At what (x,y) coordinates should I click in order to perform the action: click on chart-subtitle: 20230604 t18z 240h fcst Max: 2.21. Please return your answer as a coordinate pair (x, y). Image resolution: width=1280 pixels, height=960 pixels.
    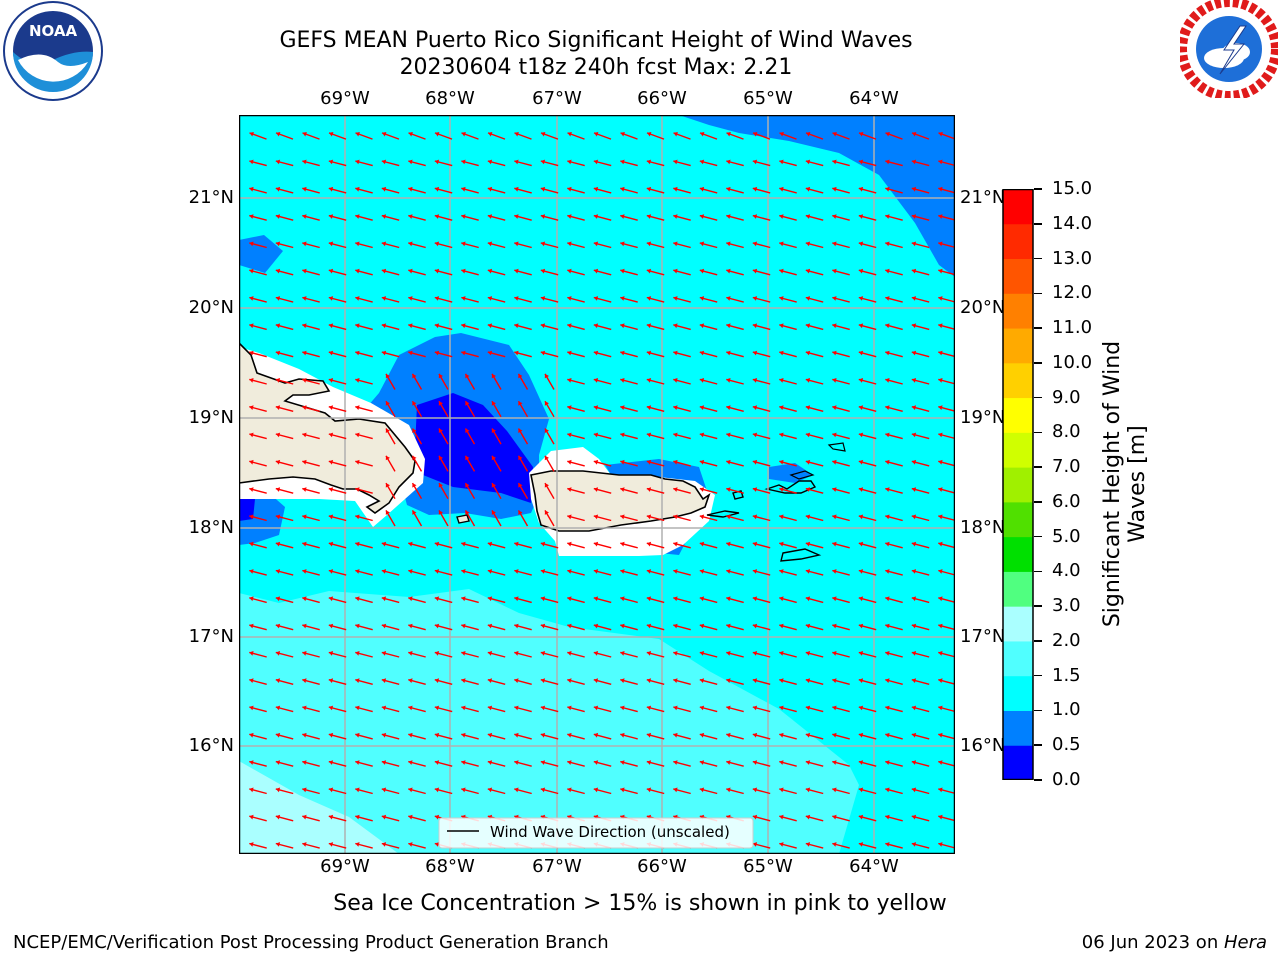
    Looking at the image, I should click on (596, 67).